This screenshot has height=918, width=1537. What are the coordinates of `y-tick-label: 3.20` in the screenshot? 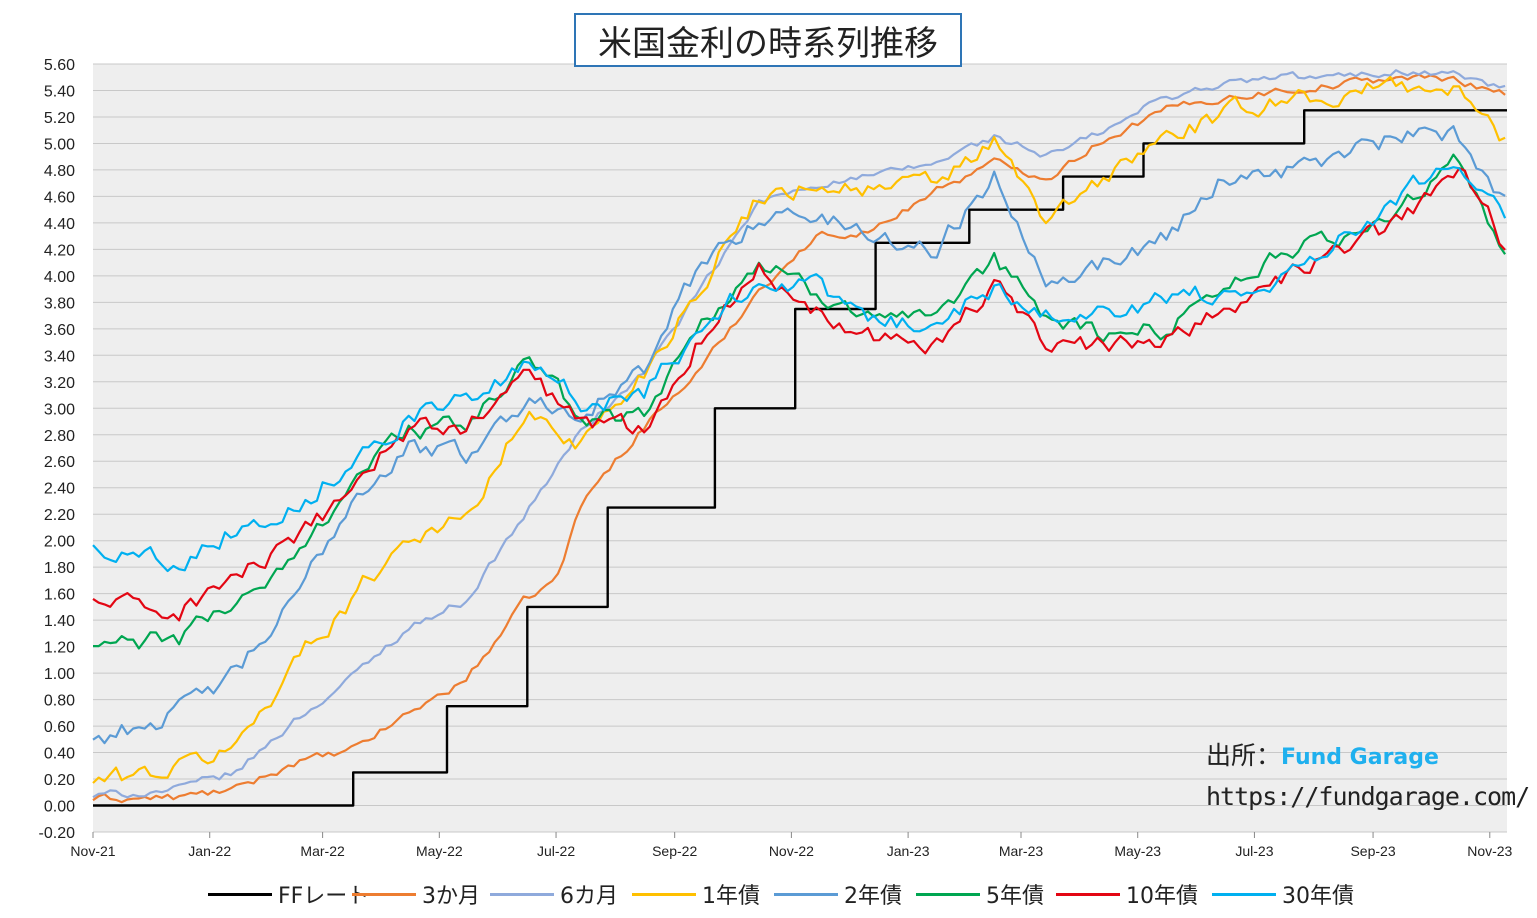 It's located at (59, 383).